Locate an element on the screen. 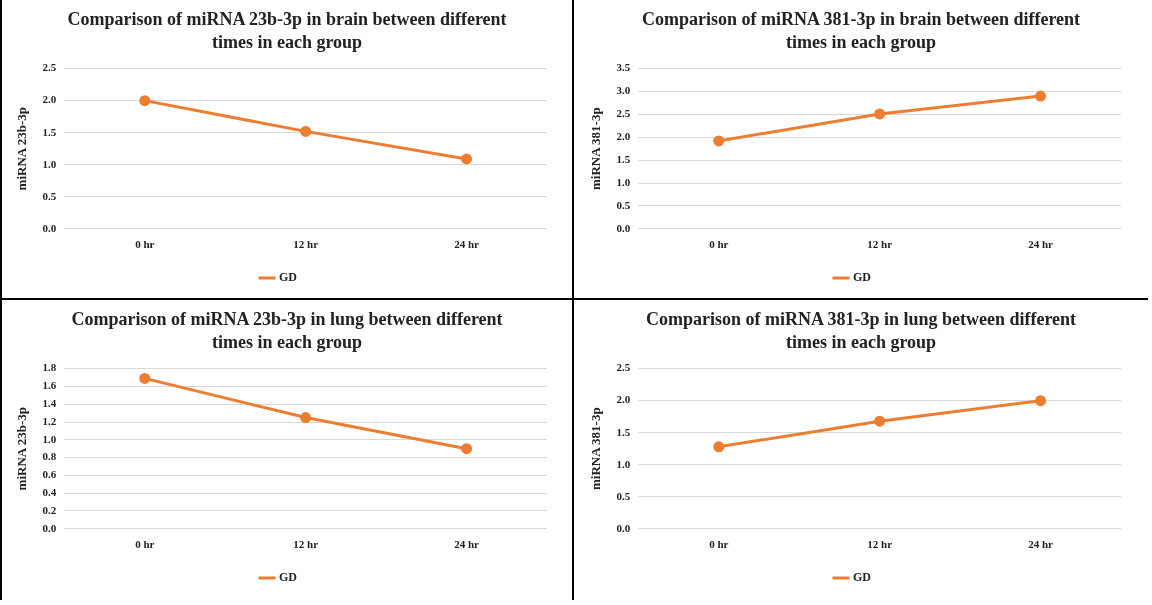 Image resolution: width=1152 pixels, height=605 pixels. y-tick-label: 1.4 is located at coordinates (49, 403).